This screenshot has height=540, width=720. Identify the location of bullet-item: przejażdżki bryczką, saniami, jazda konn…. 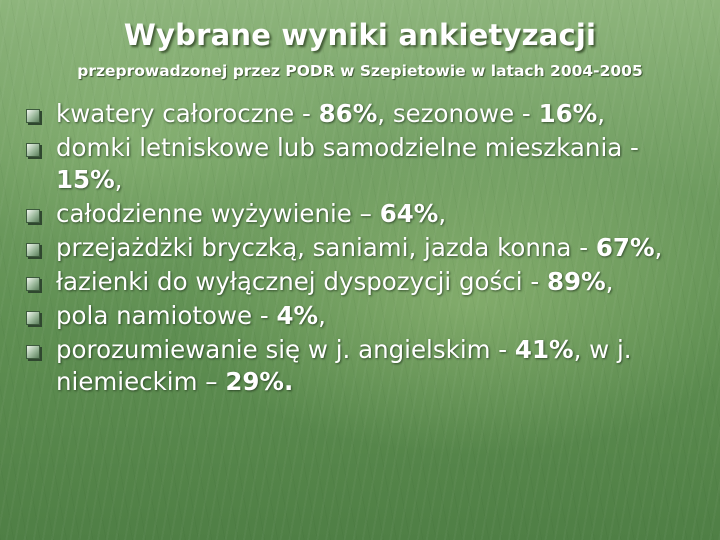
(367, 248).